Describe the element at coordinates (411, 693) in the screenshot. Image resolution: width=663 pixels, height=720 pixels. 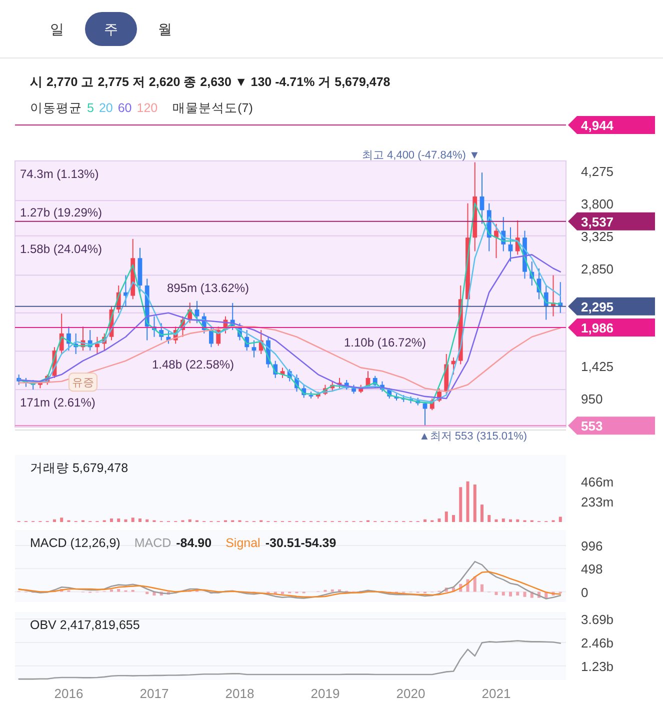
I see `x-tick-label: 2020` at that location.